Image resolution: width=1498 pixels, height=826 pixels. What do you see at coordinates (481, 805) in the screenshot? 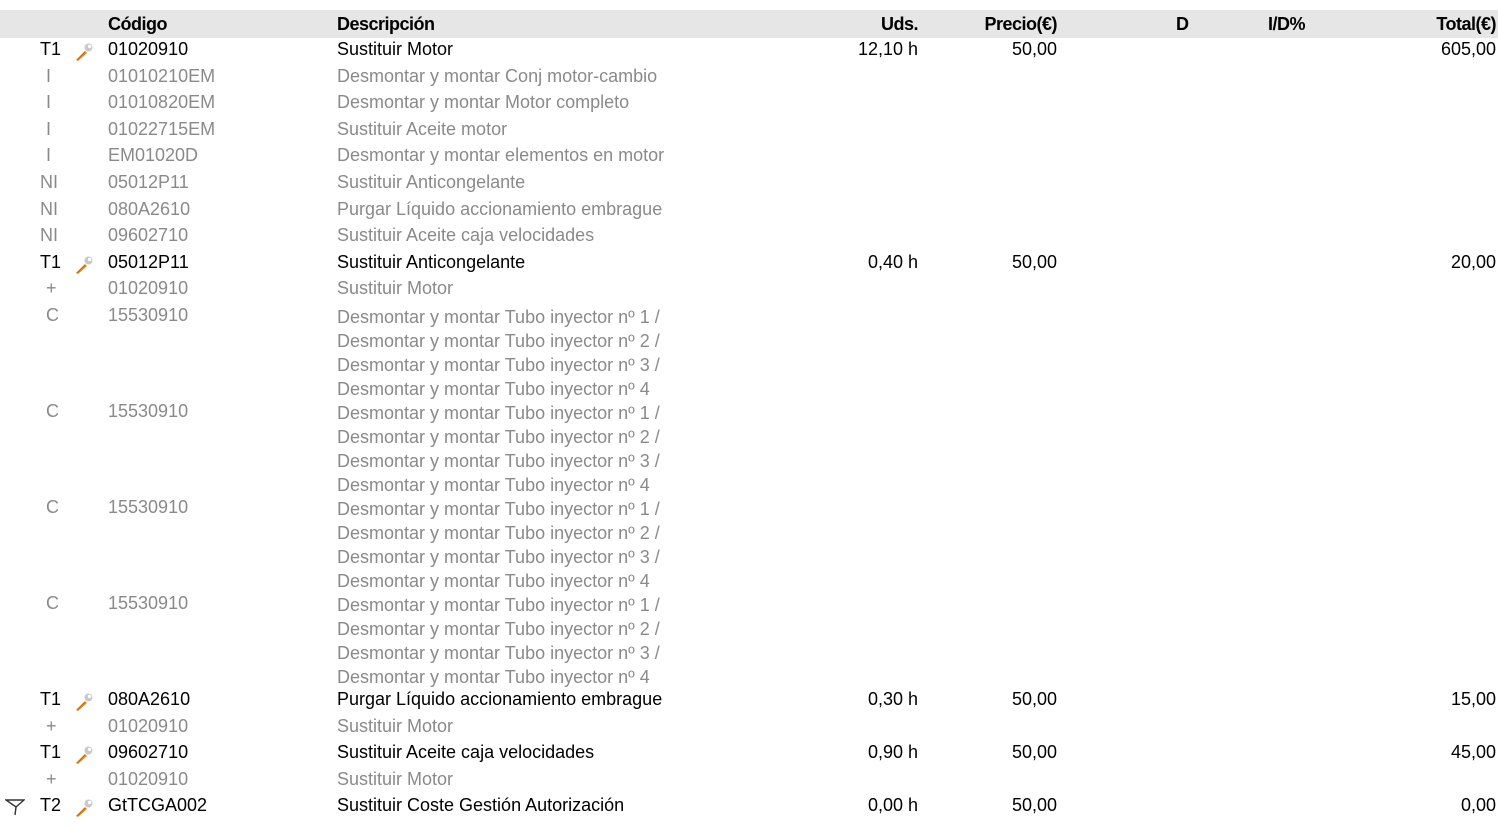
I see `row-description: Sustituir Coste Gestión Autorización` at bounding box center [481, 805].